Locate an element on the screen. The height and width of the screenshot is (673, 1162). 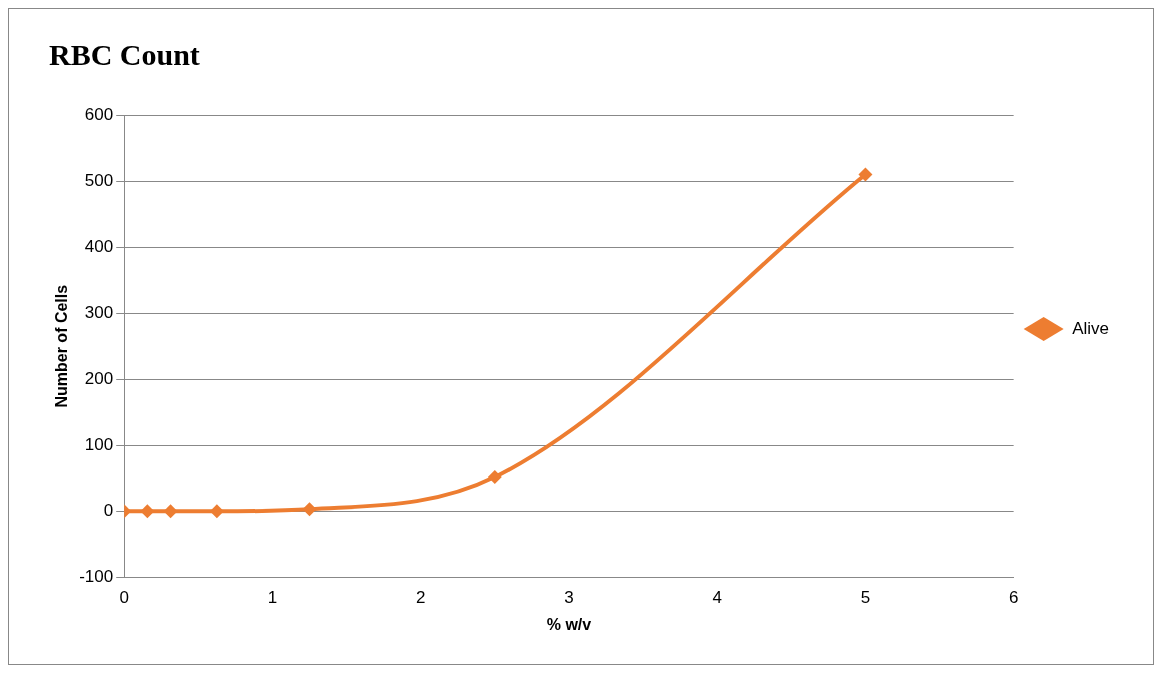
y-tick-label: 500 is located at coordinates (99, 180).